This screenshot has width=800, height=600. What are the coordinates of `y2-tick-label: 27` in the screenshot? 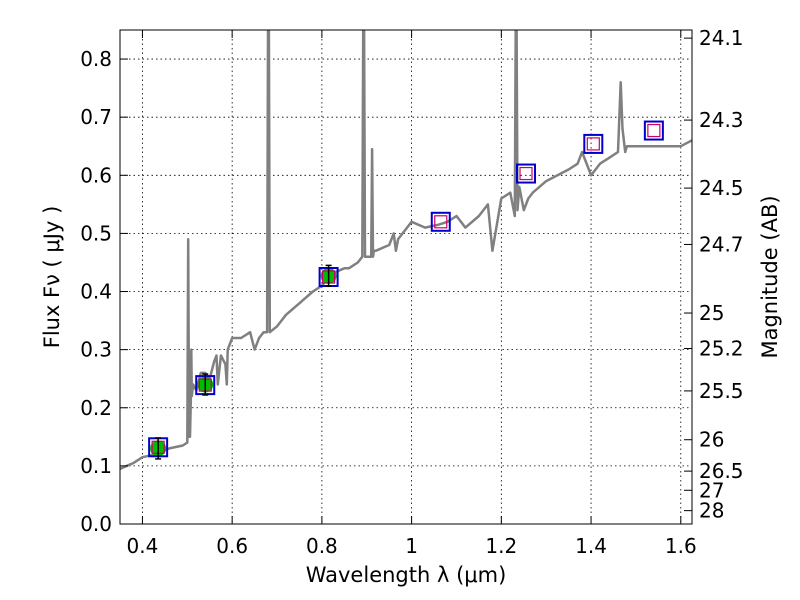 It's located at (711, 490).